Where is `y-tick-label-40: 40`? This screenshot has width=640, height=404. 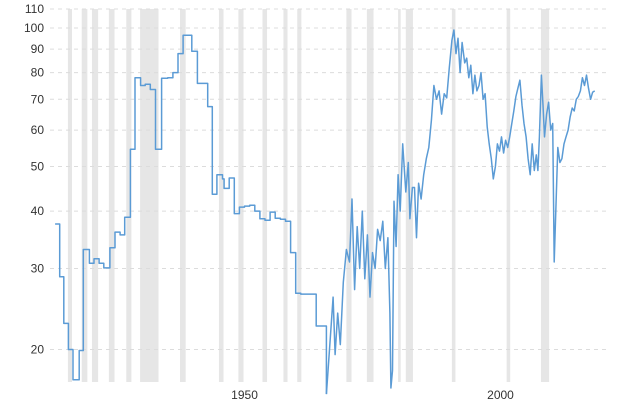 y-tick-label-40: 40 is located at coordinates (38, 211).